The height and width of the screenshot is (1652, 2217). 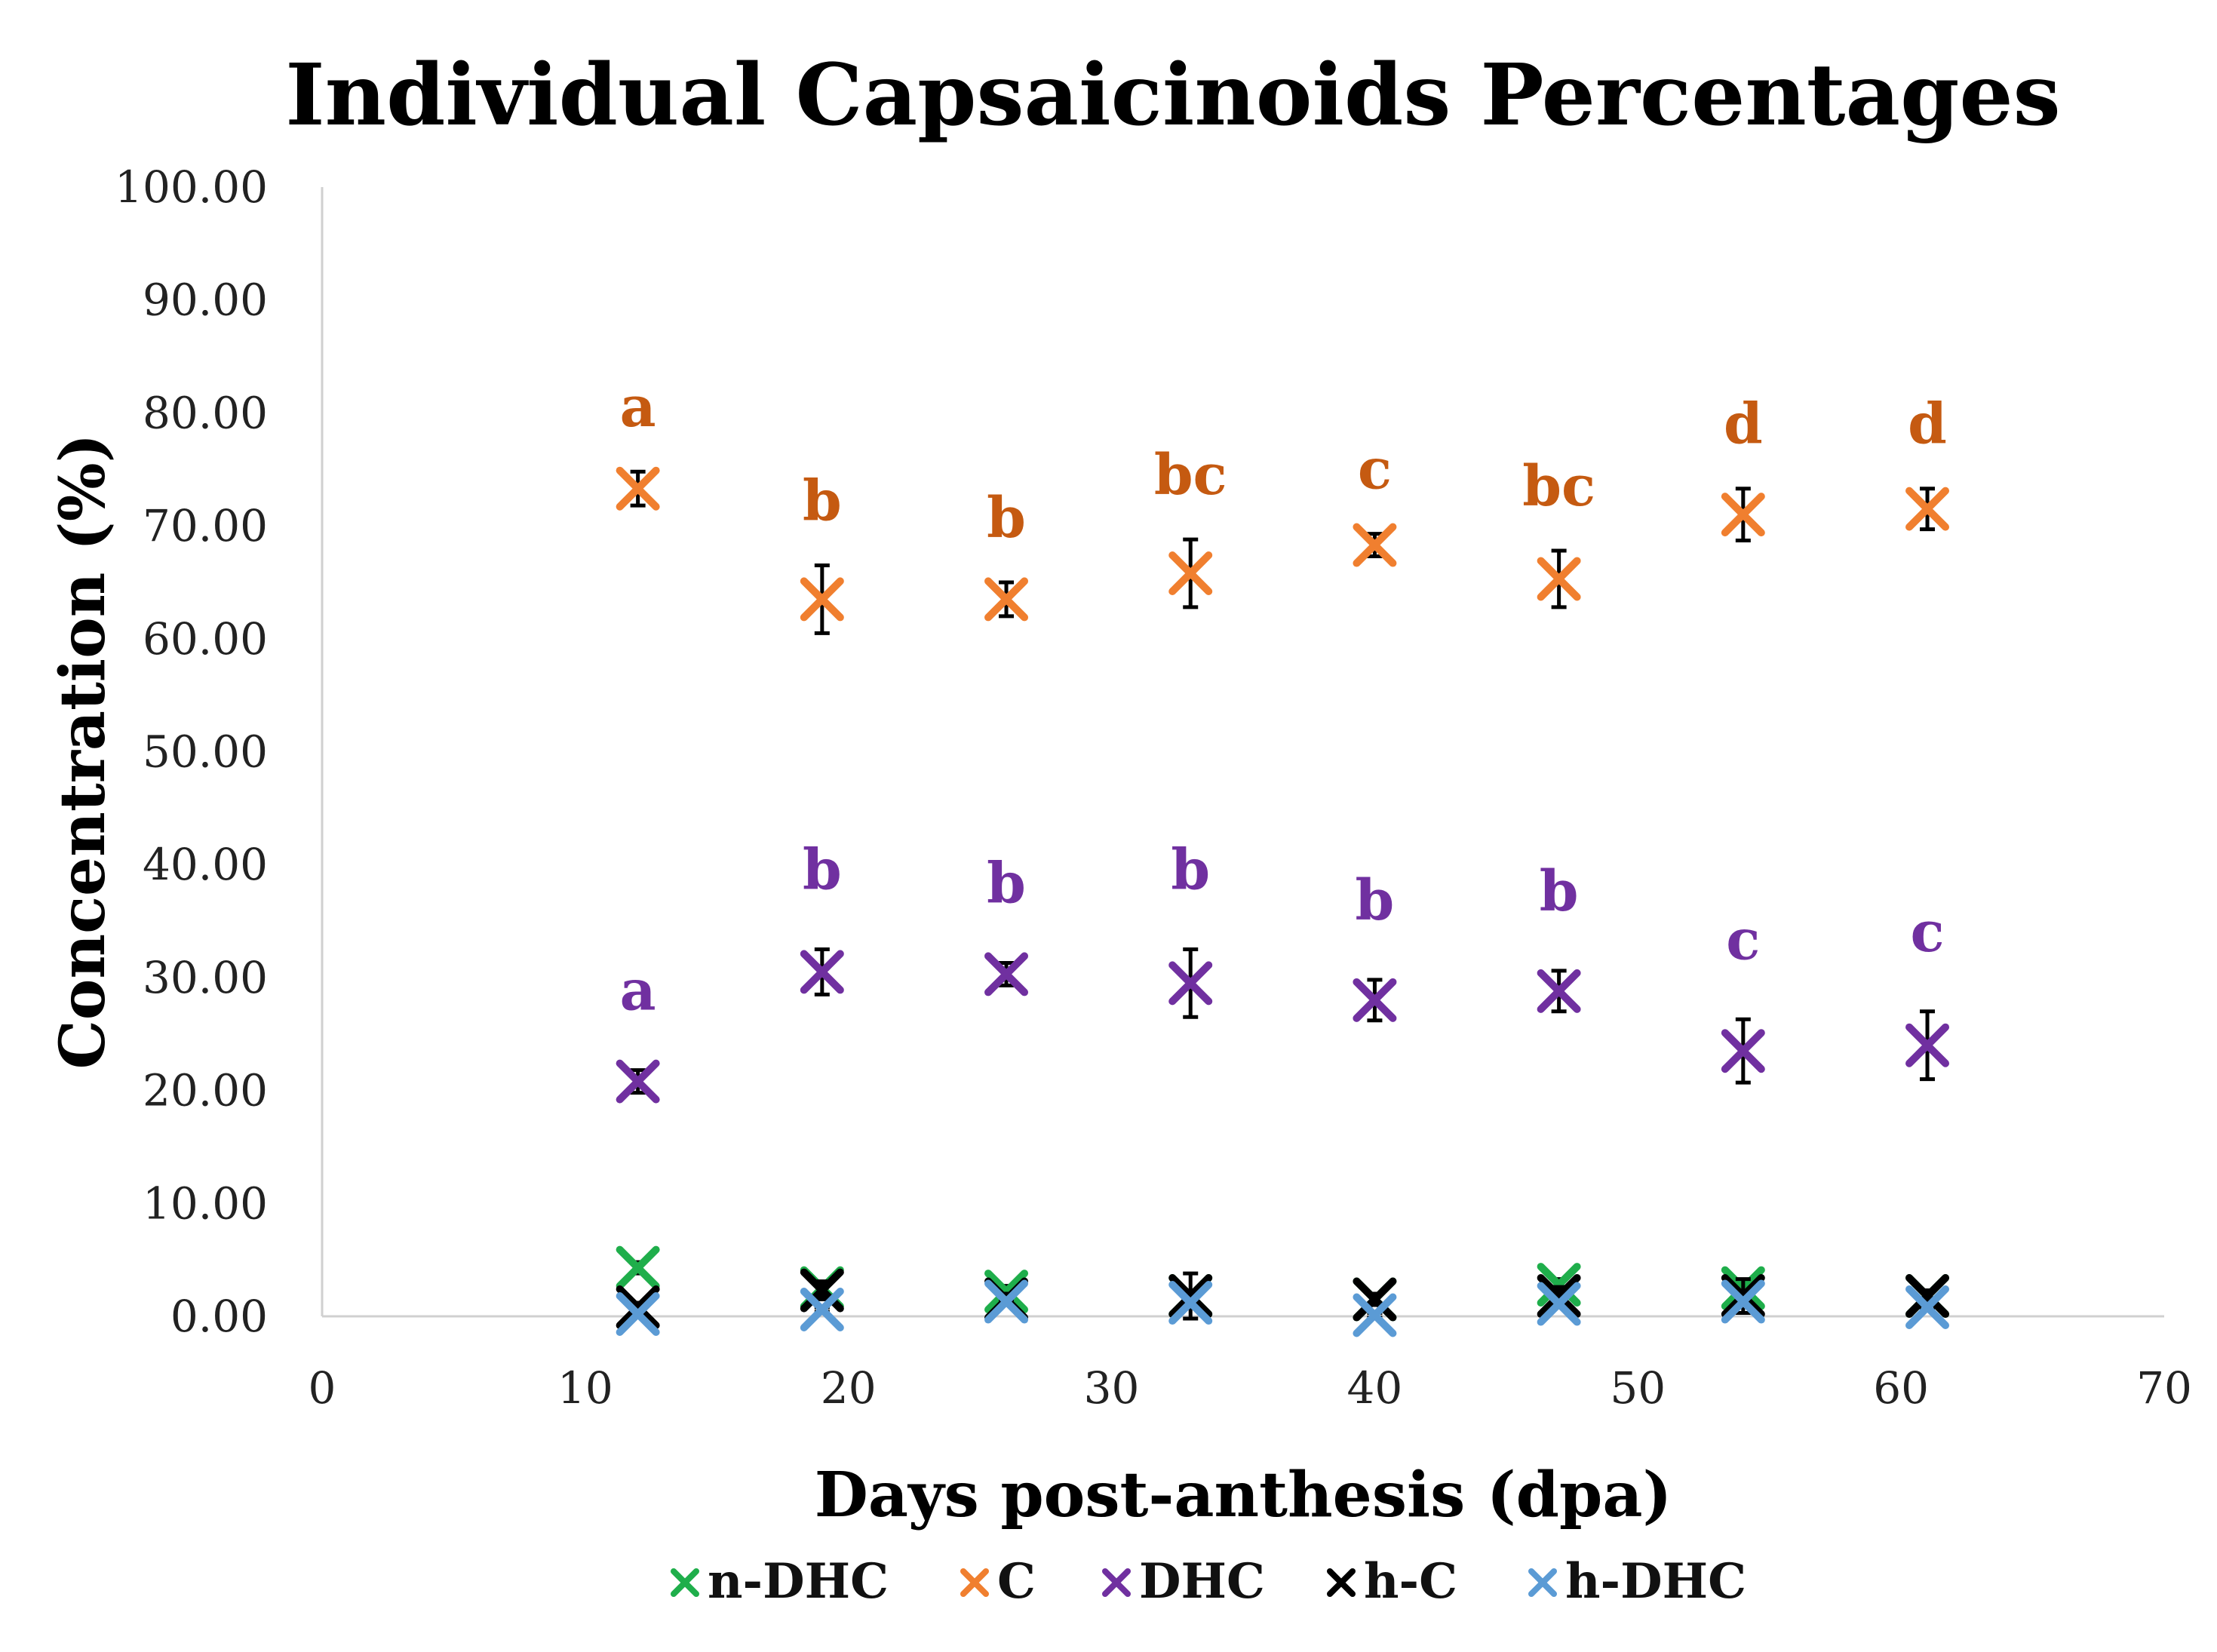 What do you see at coordinates (192, 187) in the screenshot?
I see `y-tick-label: 100.00` at bounding box center [192, 187].